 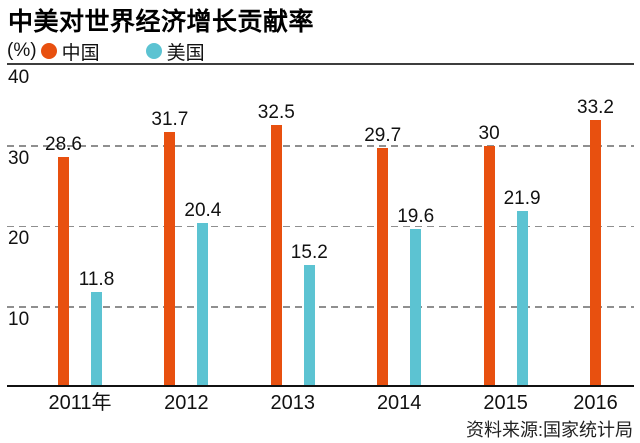 What do you see at coordinates (416, 217) in the screenshot?
I see `value-label-美国-2014: 19.6` at bounding box center [416, 217].